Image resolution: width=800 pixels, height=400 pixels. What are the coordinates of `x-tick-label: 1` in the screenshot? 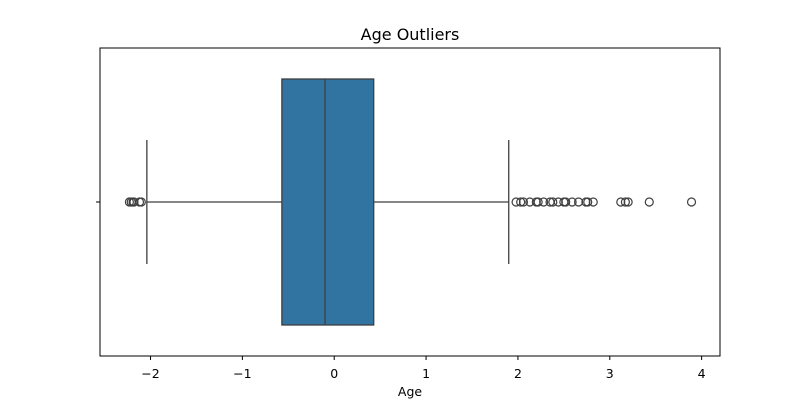 It's located at (426, 373).